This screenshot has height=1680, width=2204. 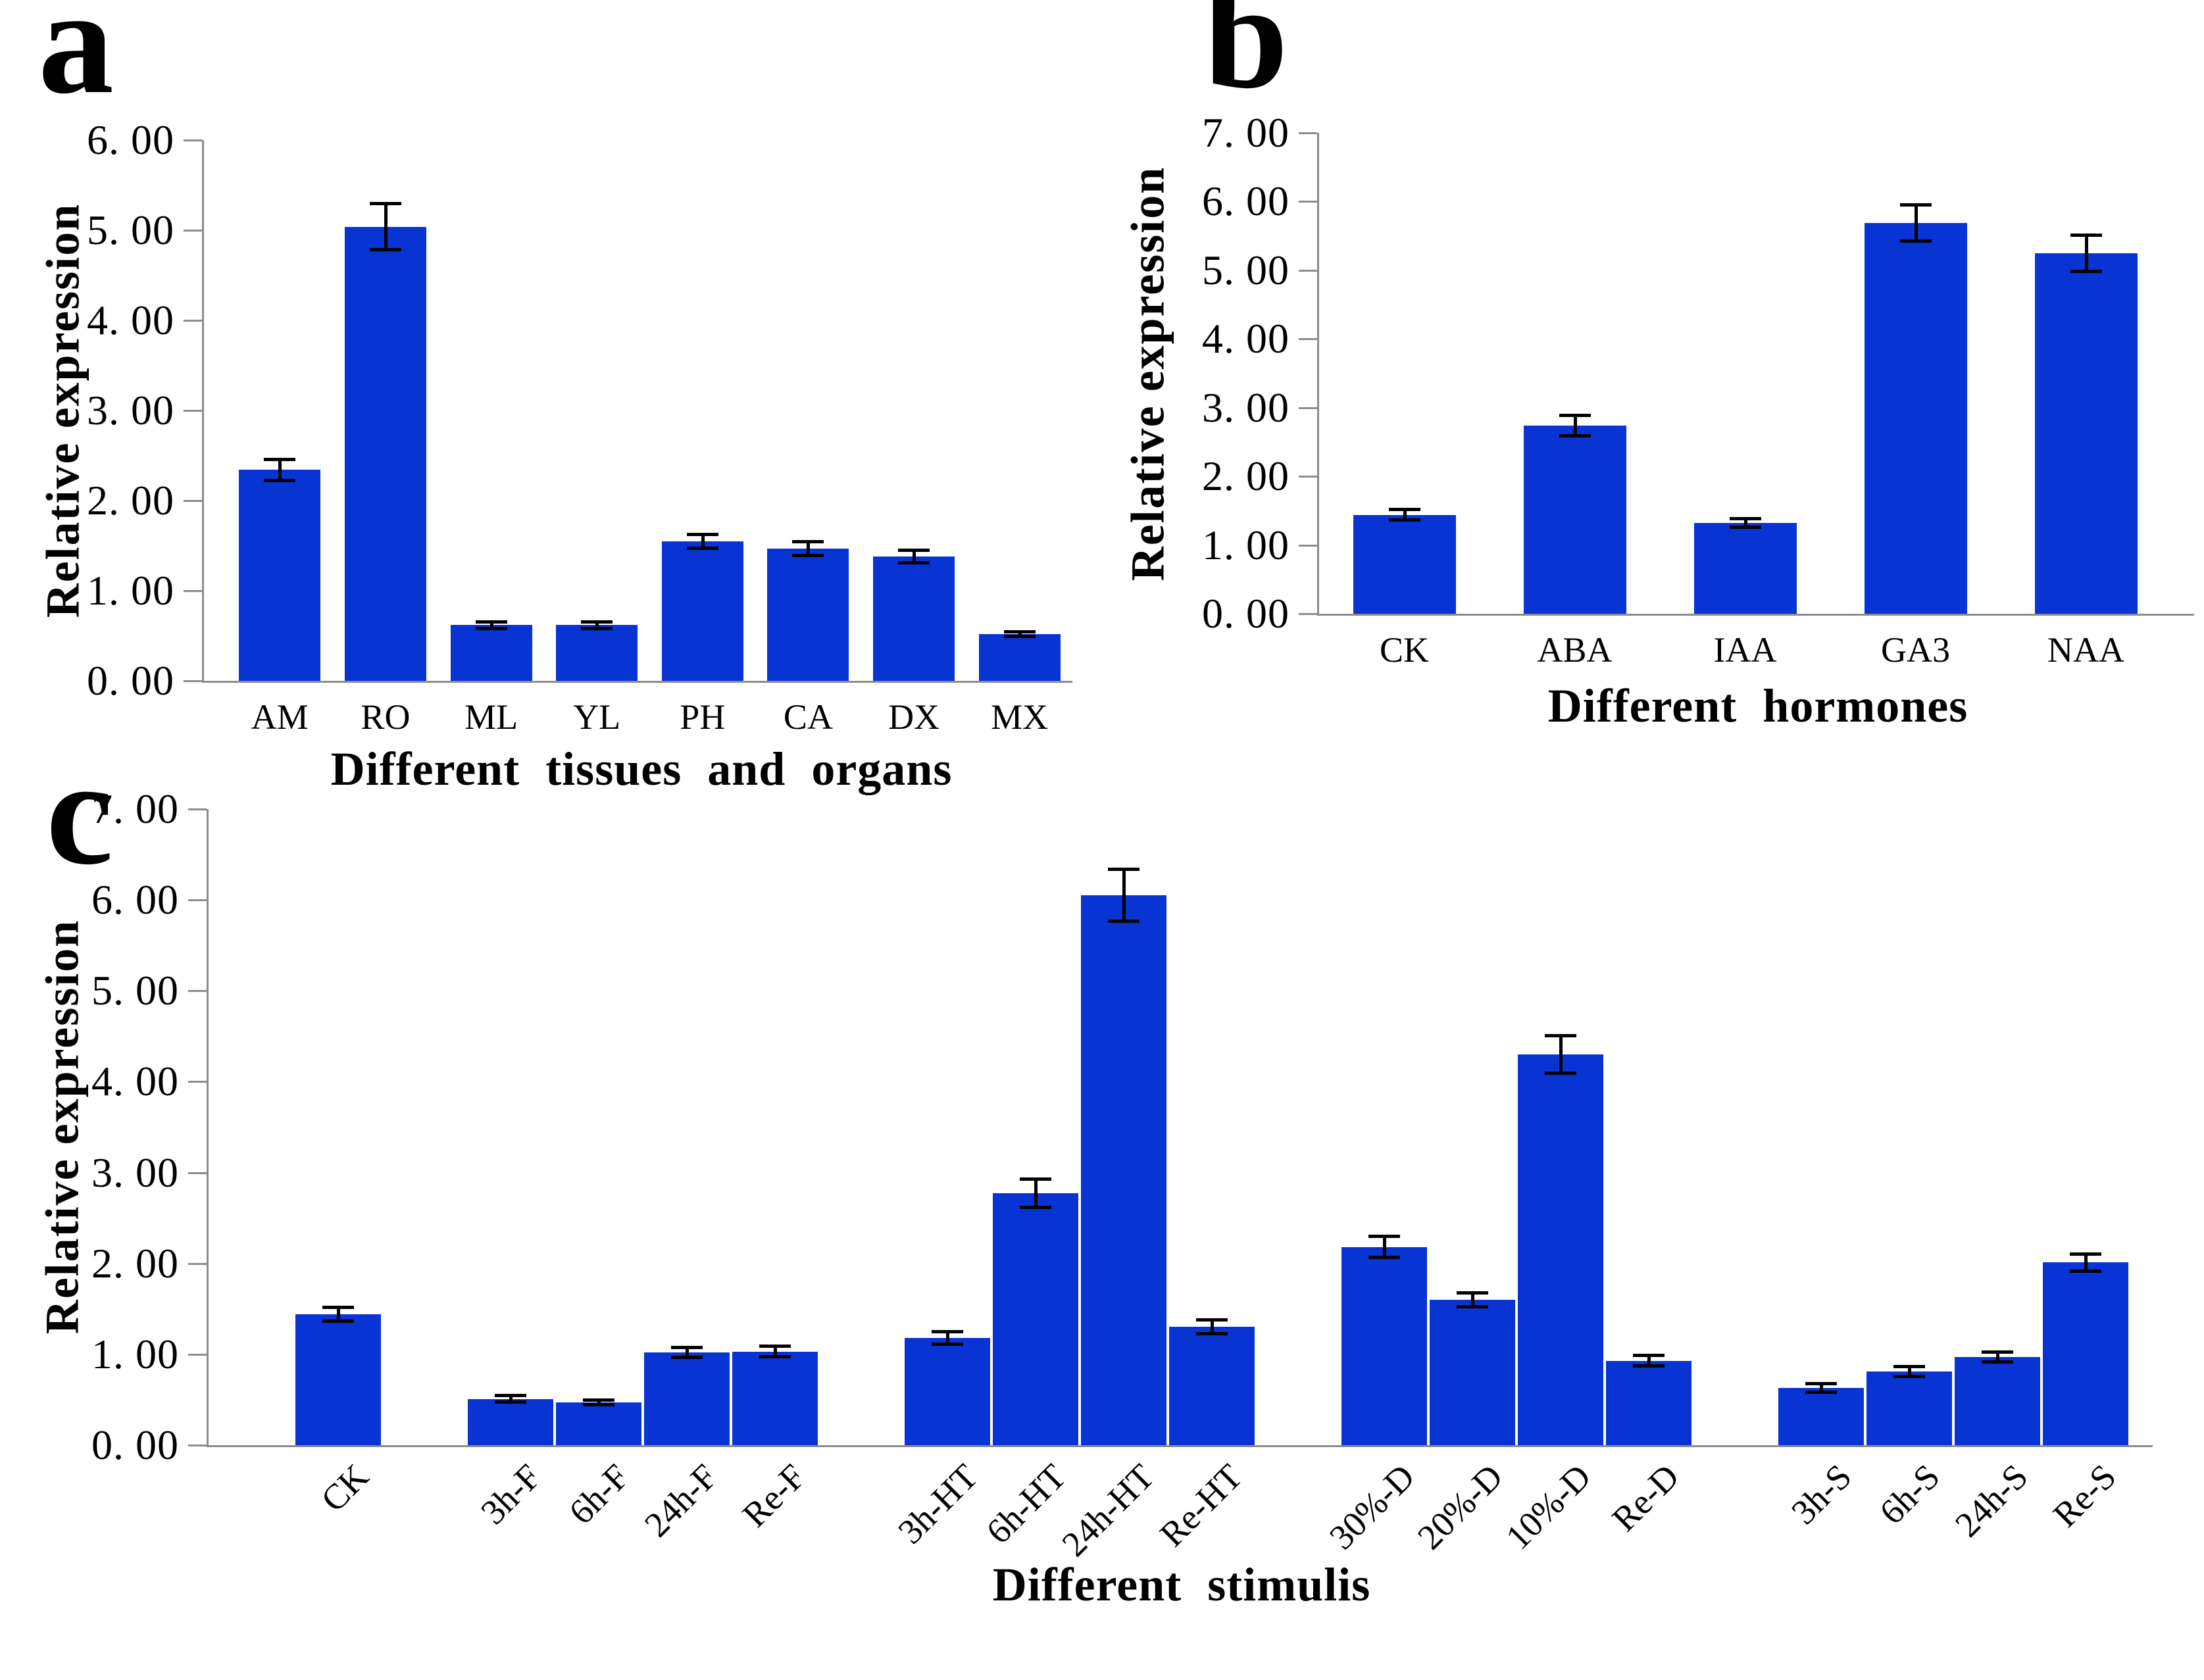 I want to click on bar-YL, so click(x=597, y=653).